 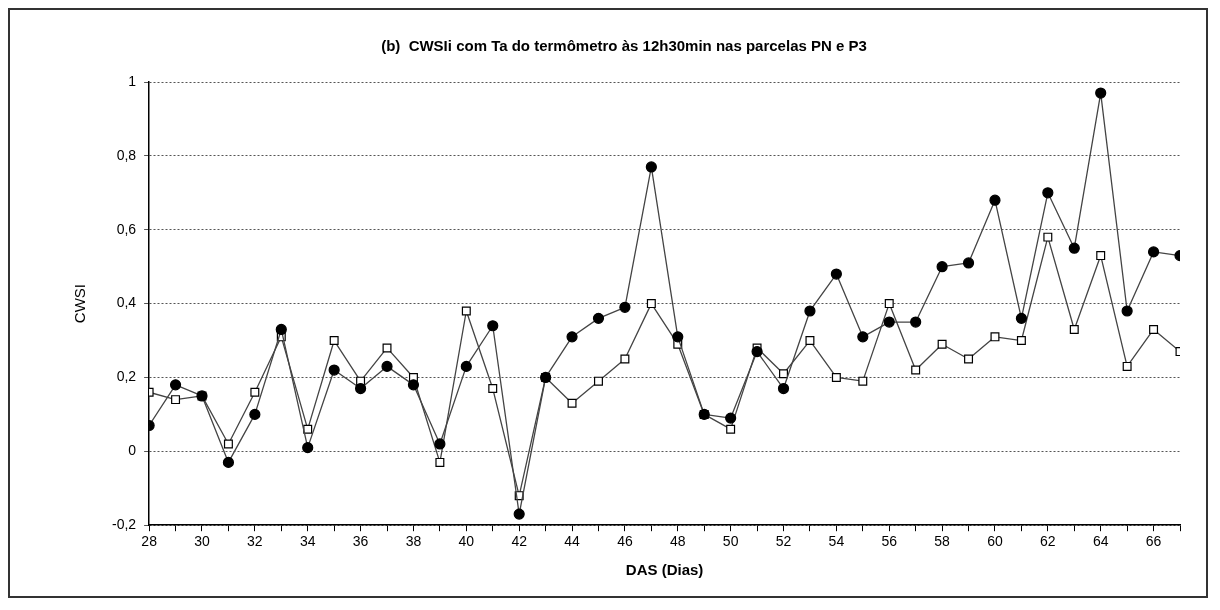 I want to click on x-tick-label: 66, so click(x=1153, y=541).